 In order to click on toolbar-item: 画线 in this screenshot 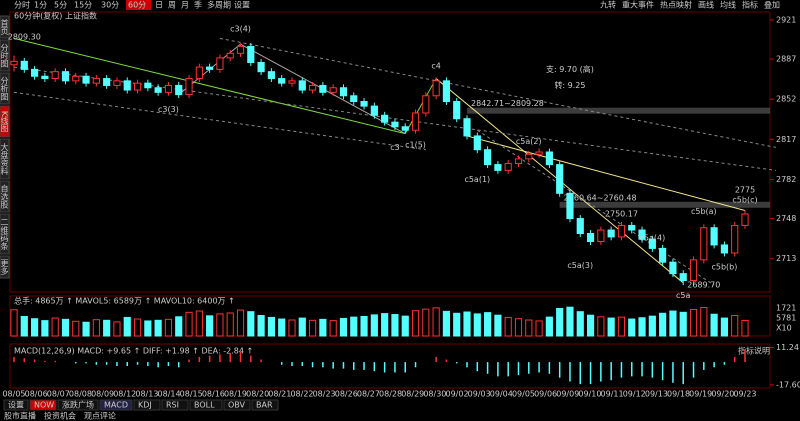, I will do `click(706, 5)`.